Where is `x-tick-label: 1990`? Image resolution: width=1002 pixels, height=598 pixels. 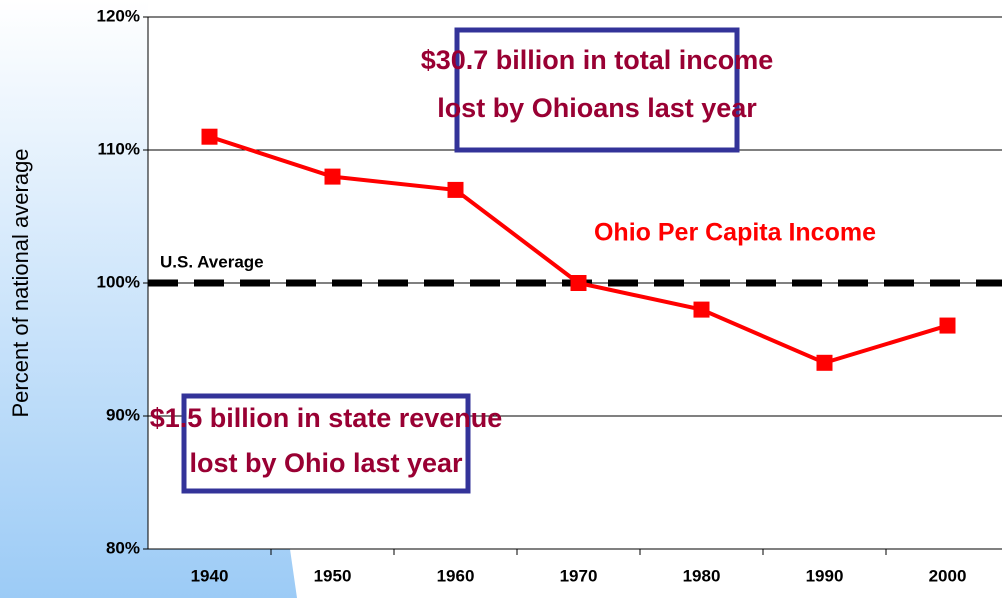
x-tick-label: 1990 is located at coordinates (825, 575).